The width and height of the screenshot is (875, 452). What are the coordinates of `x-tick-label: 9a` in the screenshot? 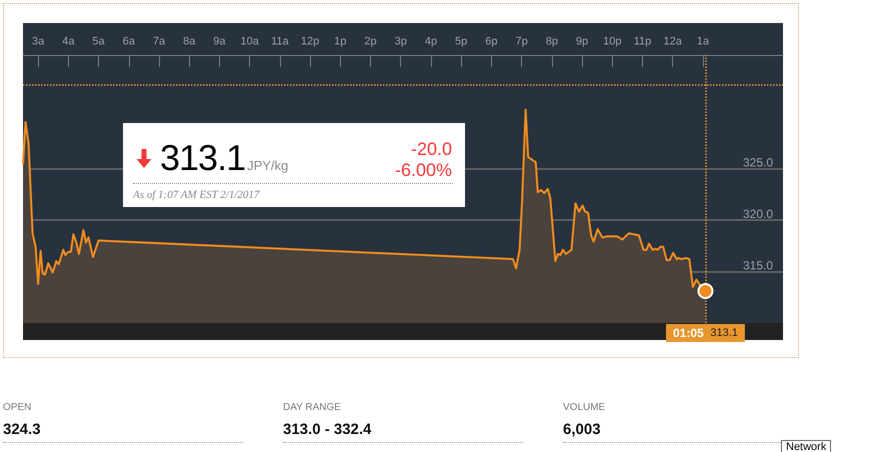 It's located at (219, 42).